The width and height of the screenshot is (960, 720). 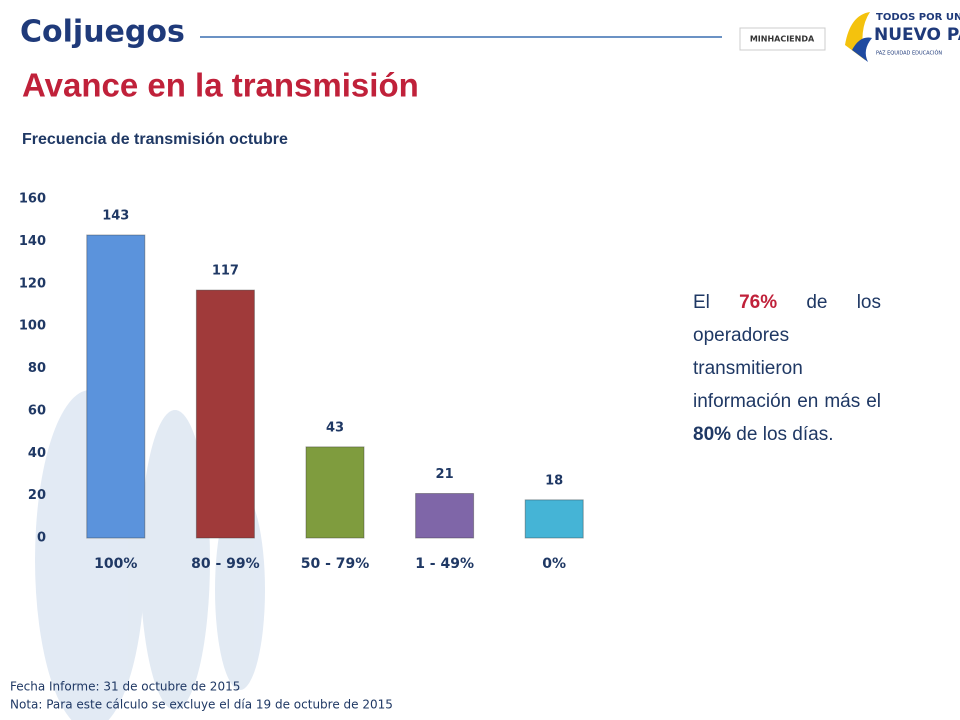 What do you see at coordinates (102, 32) in the screenshot?
I see `brand-logo: Coljuegos` at bounding box center [102, 32].